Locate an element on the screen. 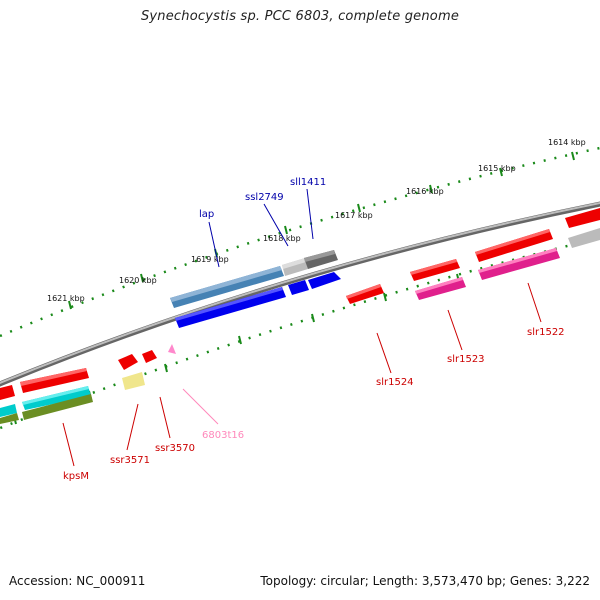 Image resolution: width=600 pixels, height=600 pixels. gene-blue-long is located at coordinates (258, 300).